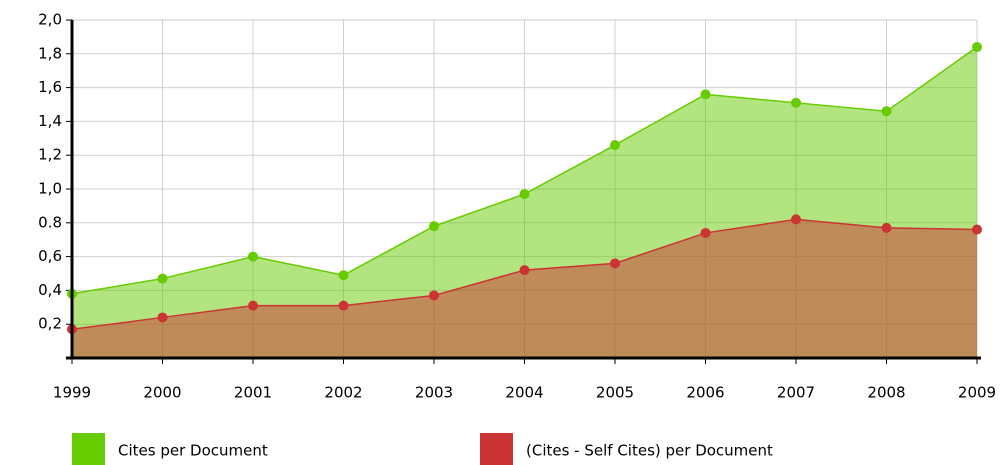 The height and width of the screenshot is (465, 1002). What do you see at coordinates (50, 256) in the screenshot?
I see `y-tick-label: 0,6` at bounding box center [50, 256].